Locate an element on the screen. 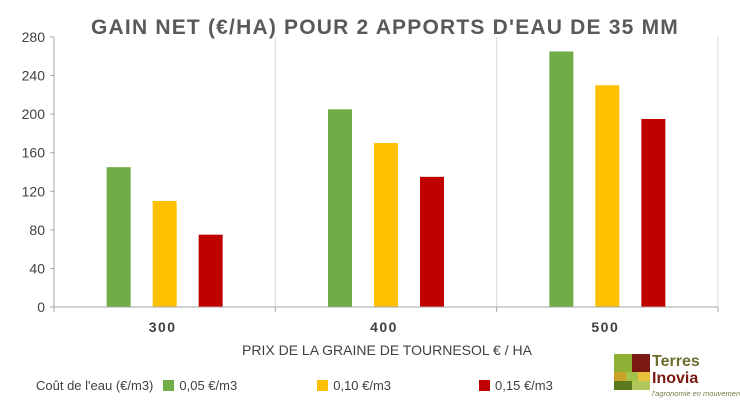 This screenshot has height=408, width=740. legend-item-series-3: 0,15 €/m3 is located at coordinates (516, 385).